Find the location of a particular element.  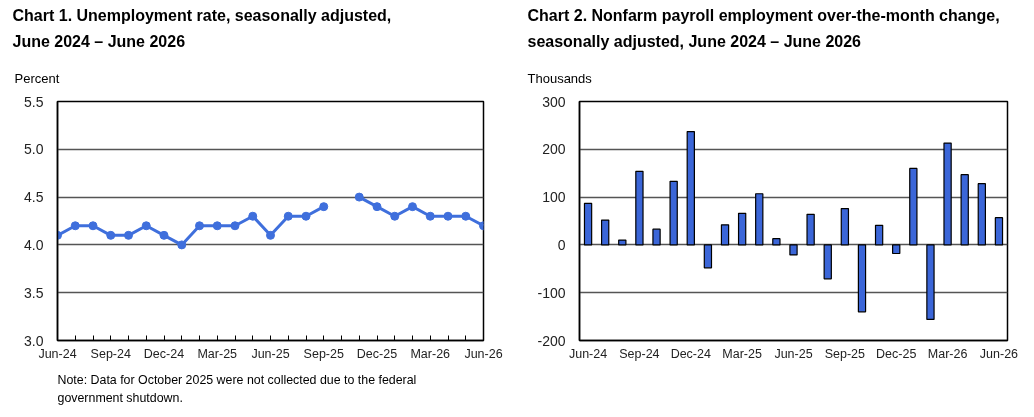

y-axis-title: Percent is located at coordinates (37, 78).